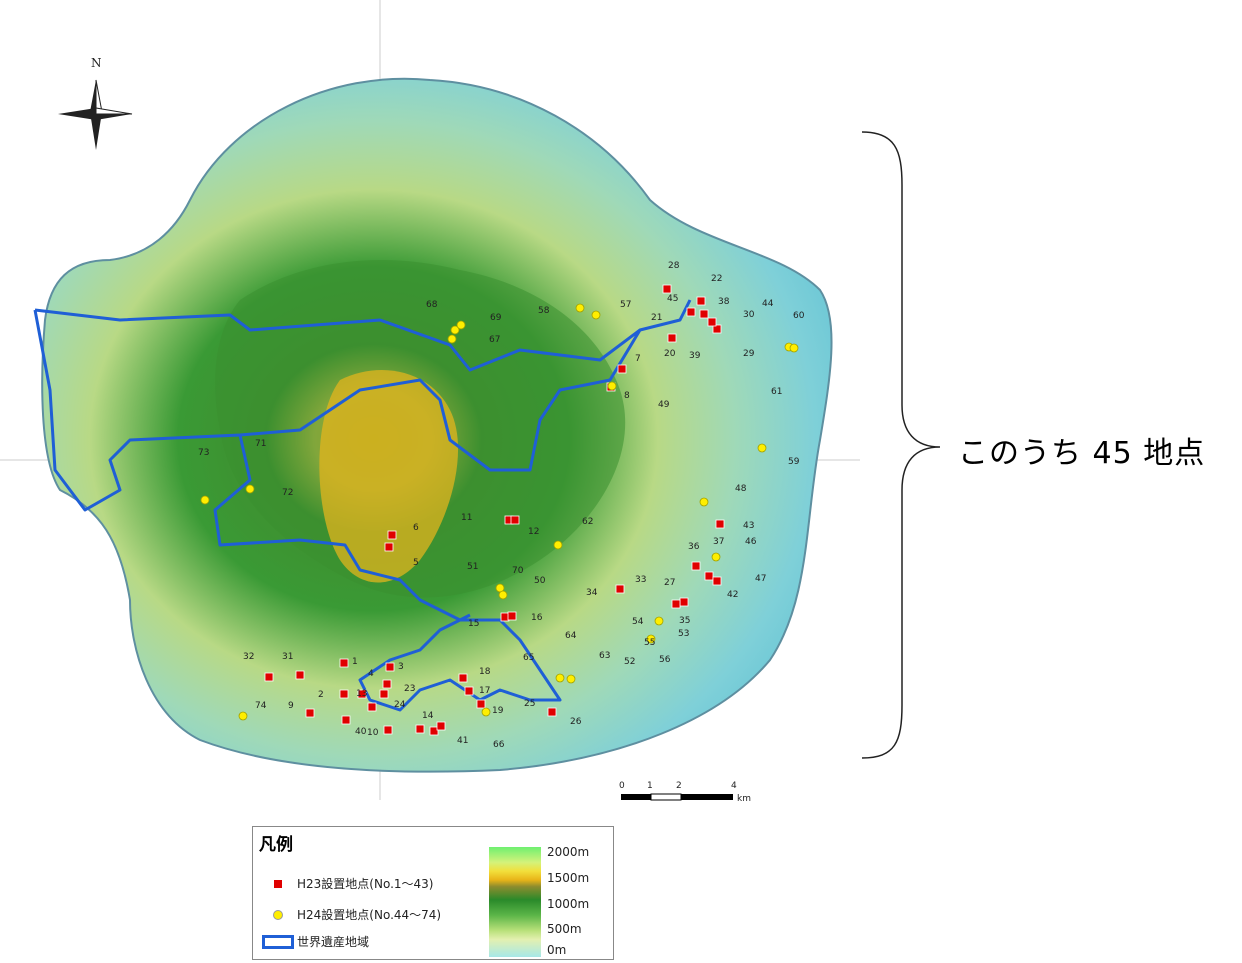 The height and width of the screenshot is (963, 1242). Describe the element at coordinates (684, 621) in the screenshot. I see `svg-text: 35` at that location.